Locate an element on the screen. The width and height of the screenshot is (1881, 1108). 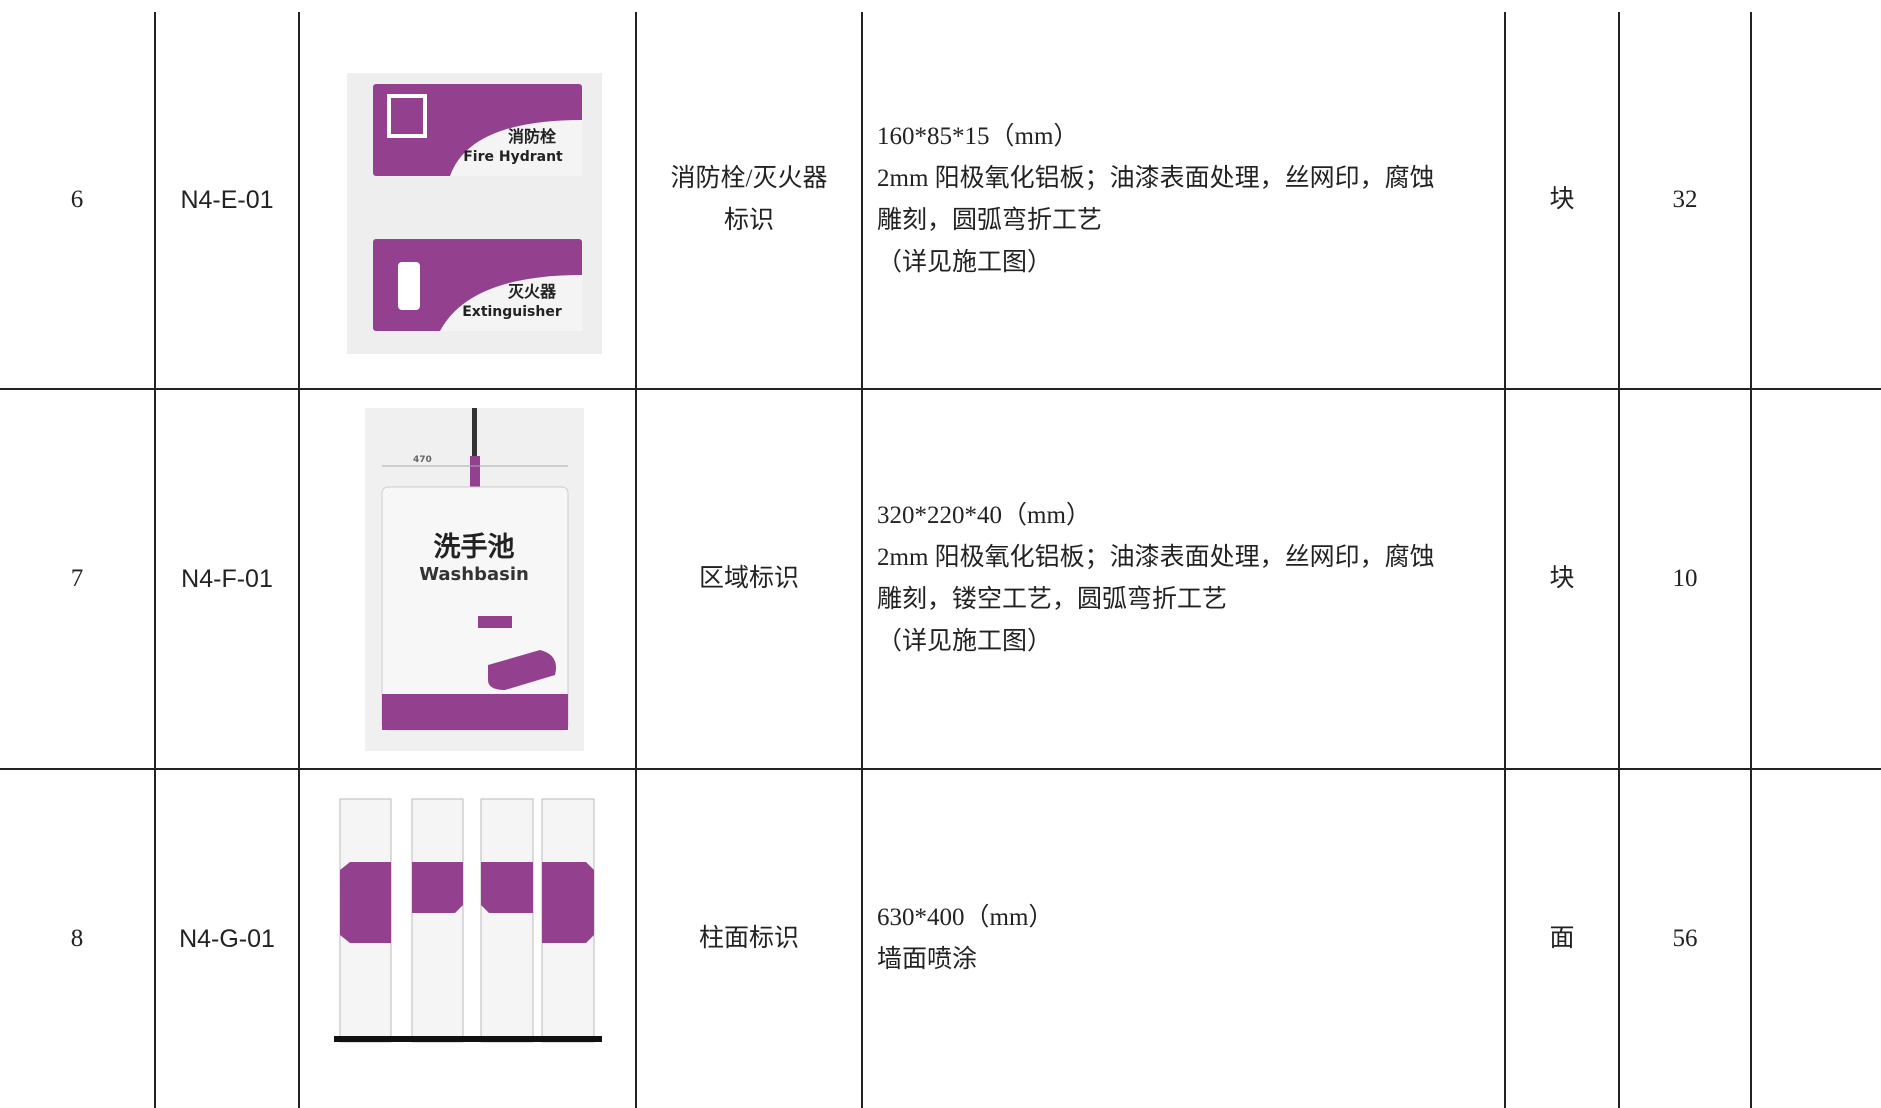
no-cell: 8 is located at coordinates (77, 938).